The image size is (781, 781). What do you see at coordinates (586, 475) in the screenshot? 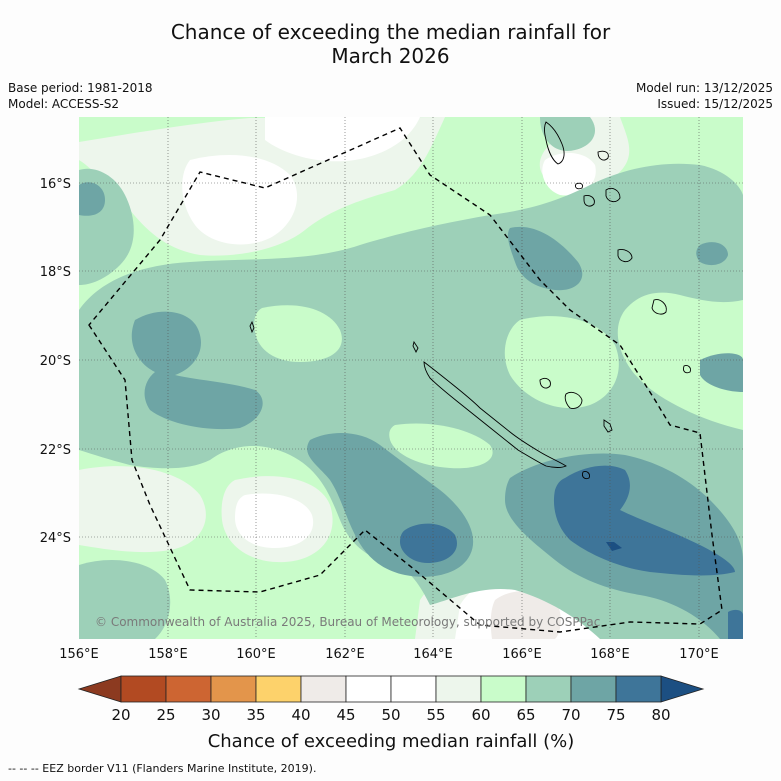
I see `isle-of-pines` at bounding box center [586, 475].